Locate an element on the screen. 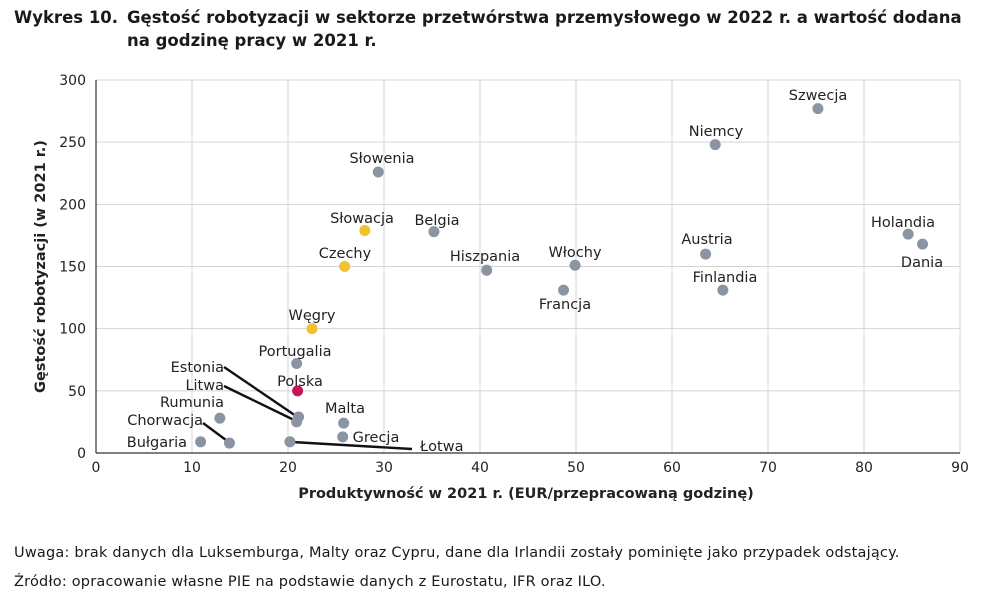  point-label: Polska is located at coordinates (300, 382).